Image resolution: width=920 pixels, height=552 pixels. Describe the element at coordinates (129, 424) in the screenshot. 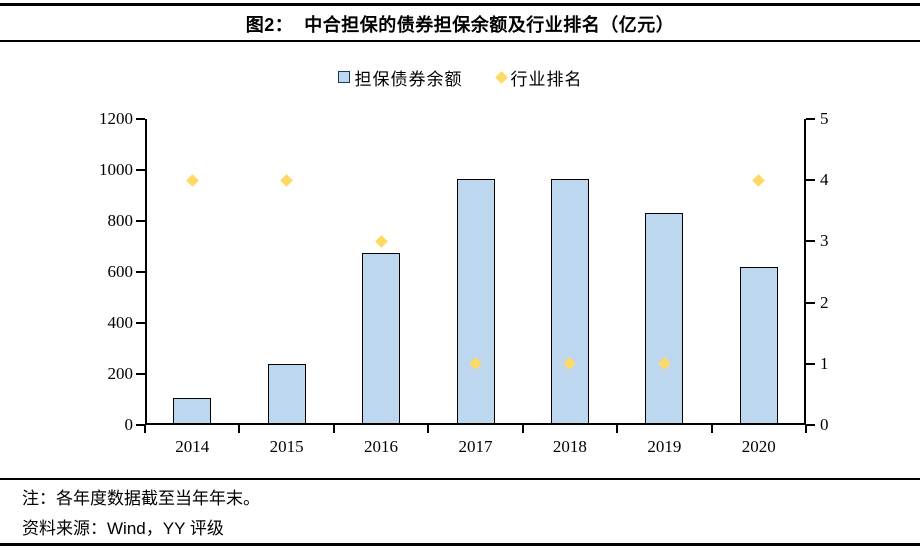

I see `left-axis-label: 0` at that location.